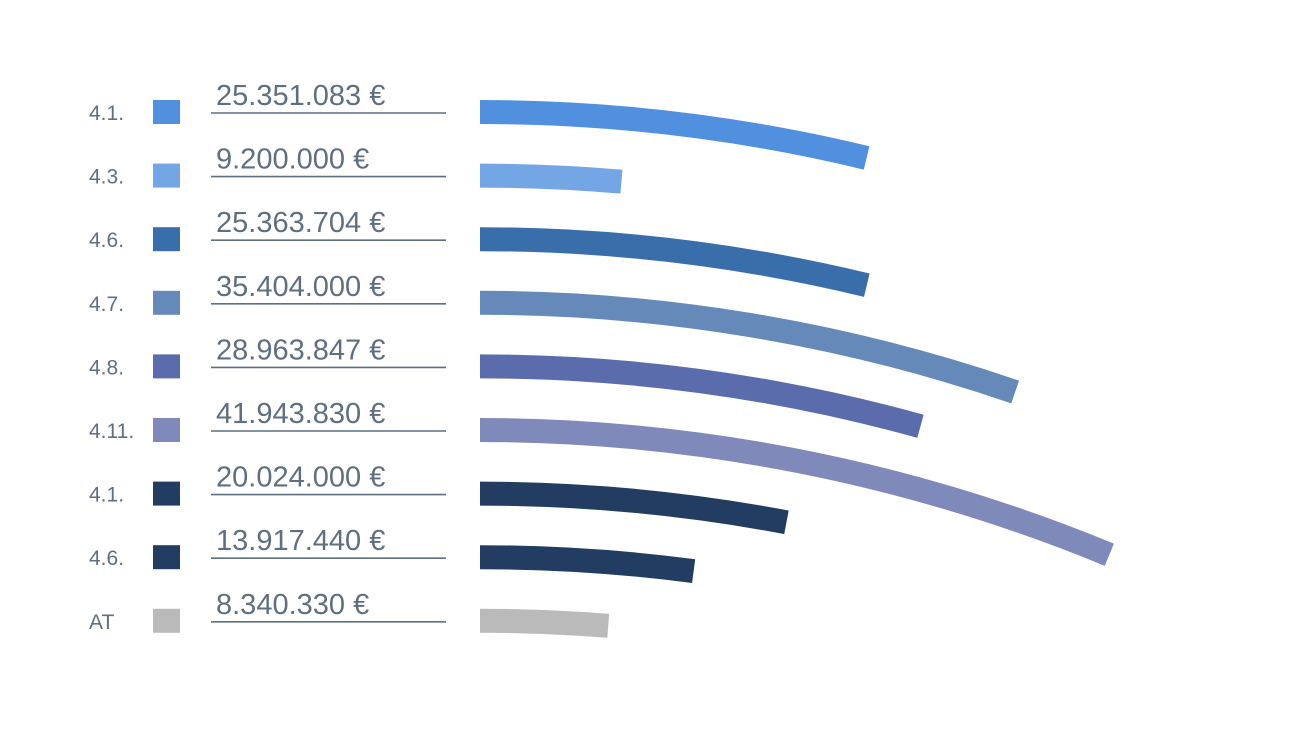 This screenshot has height=732, width=1293. I want to click on chart-row: 4.1. 25.351.083 €, so click(479, 125).